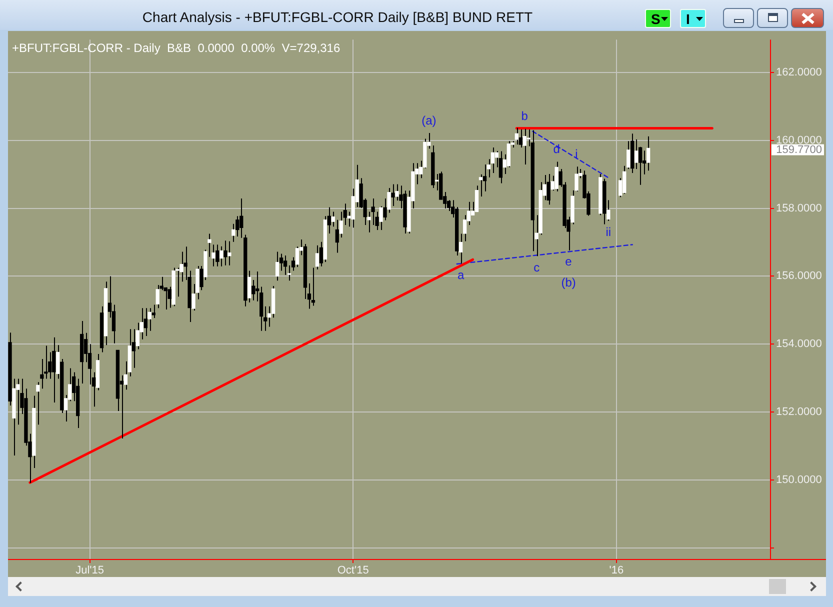 This screenshot has width=833, height=607. Describe the element at coordinates (353, 570) in the screenshot. I see `x-tick-label: Oct'15` at that location.